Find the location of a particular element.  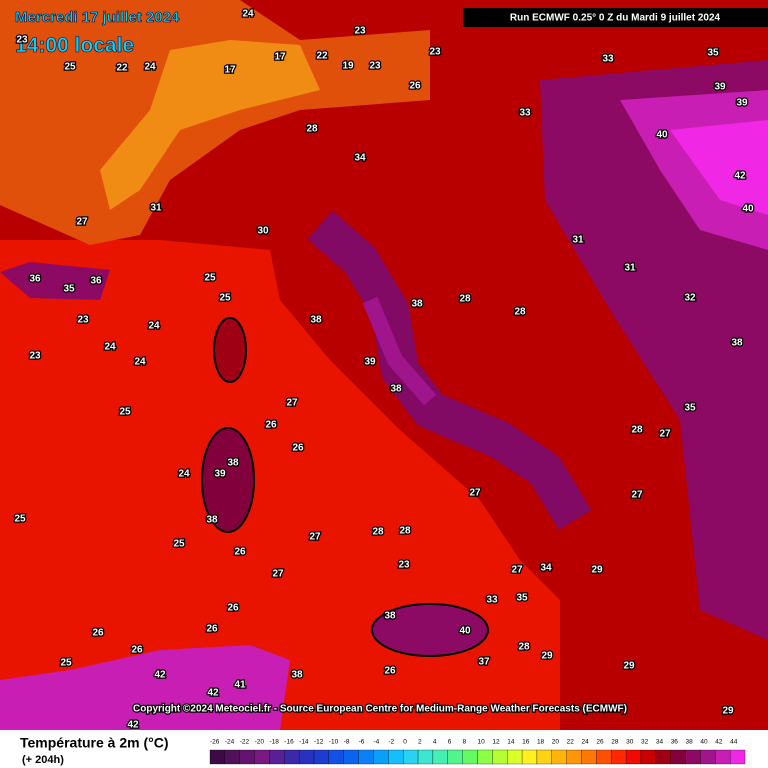

run-box is located at coordinates (615, 17).